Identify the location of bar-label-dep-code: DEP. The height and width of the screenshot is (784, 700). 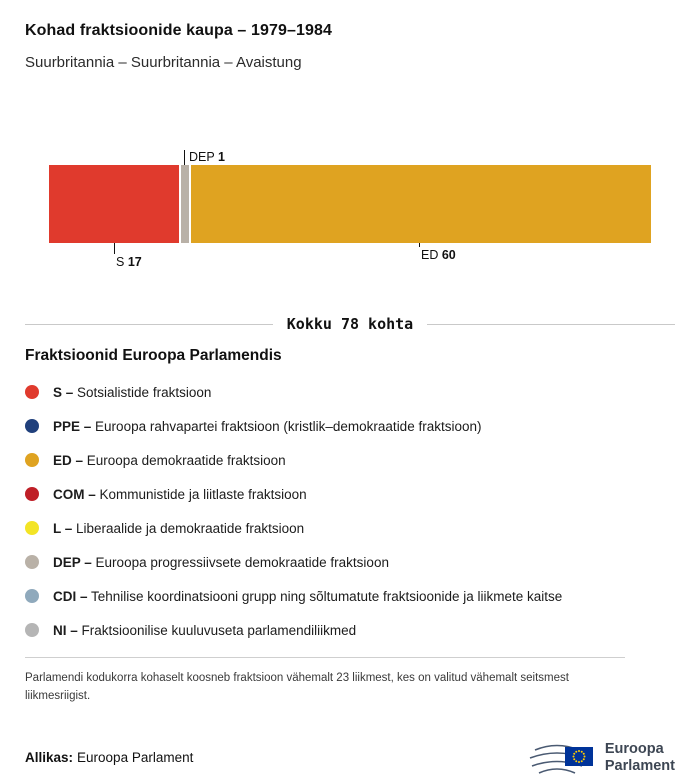
(202, 157).